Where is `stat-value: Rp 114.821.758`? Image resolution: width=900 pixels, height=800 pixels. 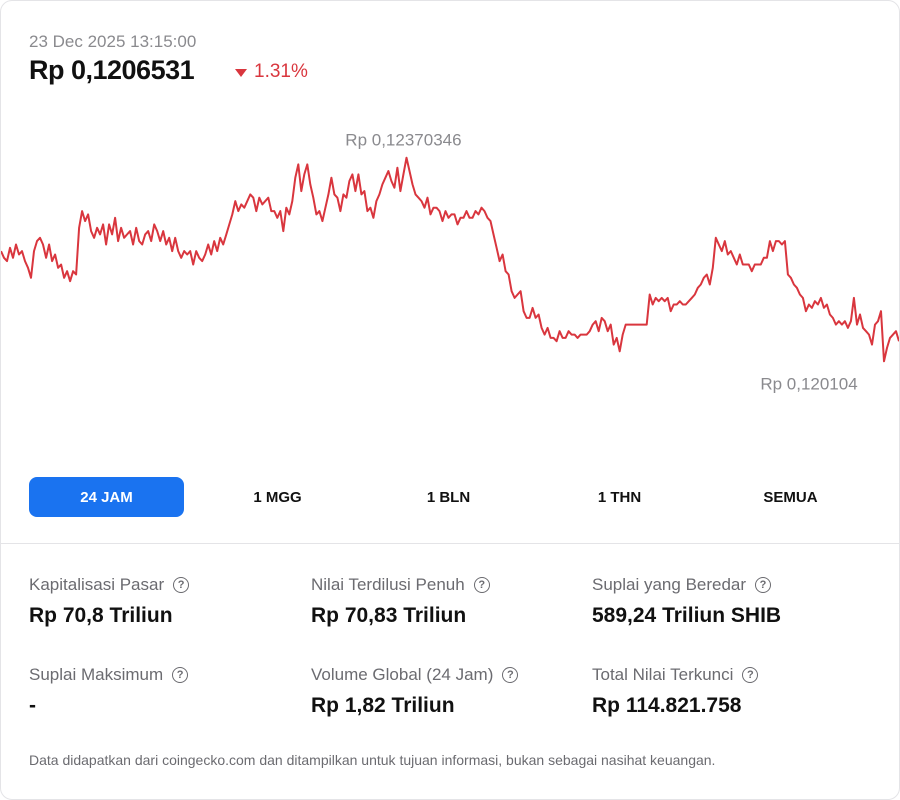 stat-value: Rp 114.821.758 is located at coordinates (667, 705).